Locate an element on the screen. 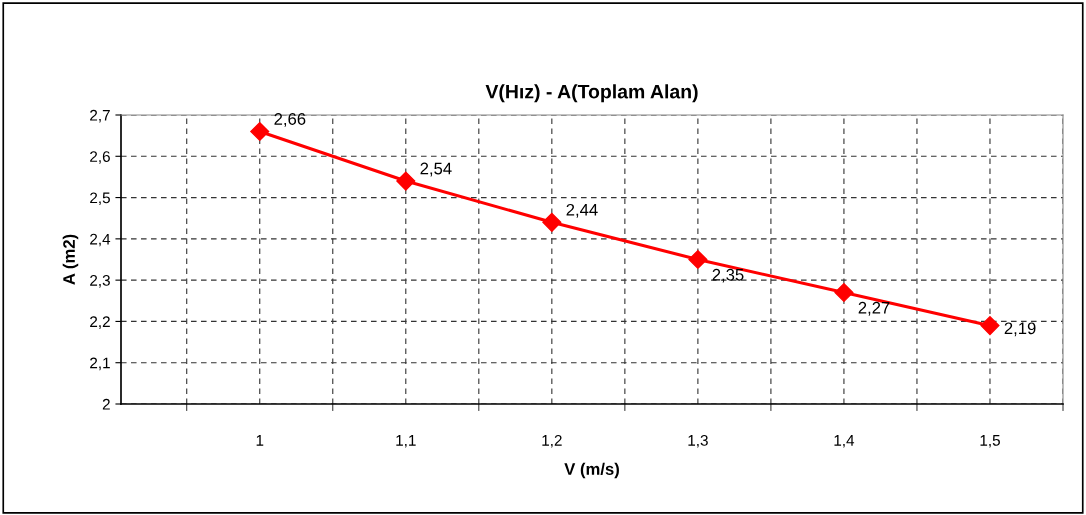 Image resolution: width=1086 pixels, height=515 pixels. x-tick-label: 1,3 is located at coordinates (698, 441).